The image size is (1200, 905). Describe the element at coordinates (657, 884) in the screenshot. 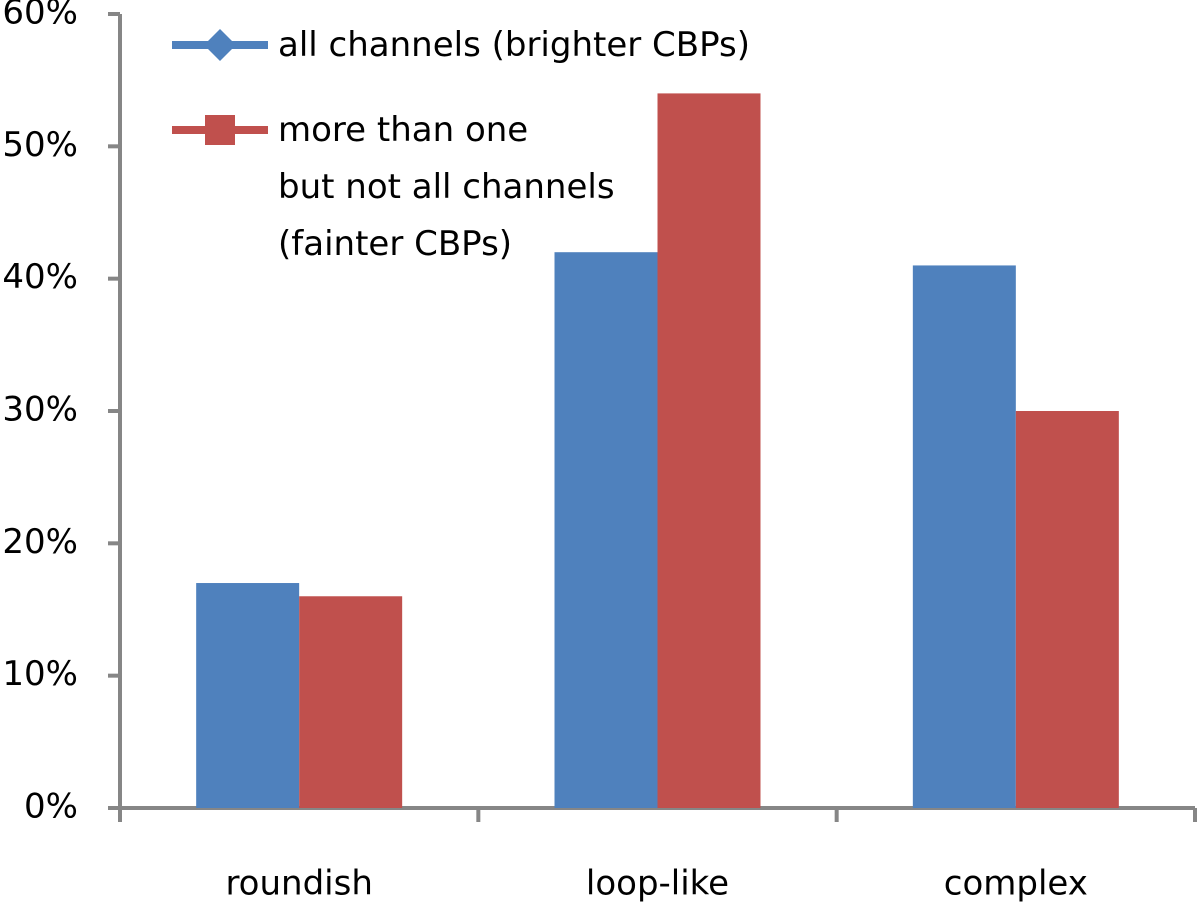

I see `x-tick-label: loop-like` at that location.